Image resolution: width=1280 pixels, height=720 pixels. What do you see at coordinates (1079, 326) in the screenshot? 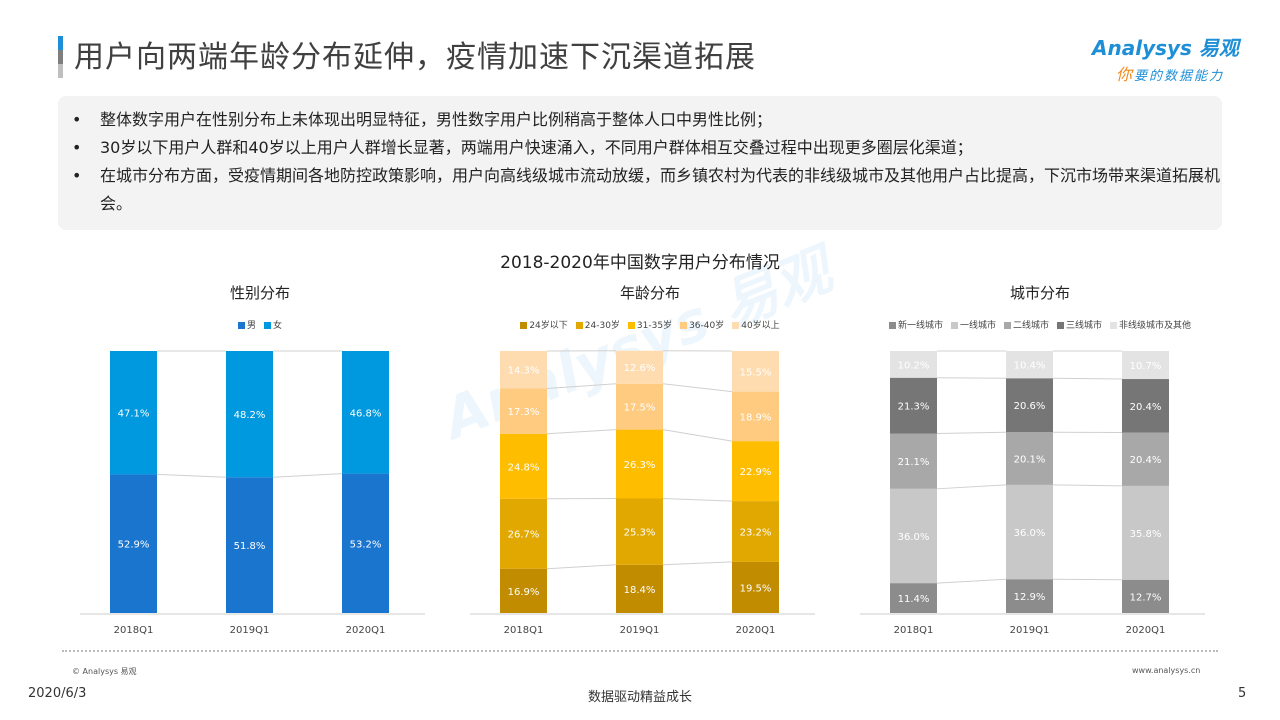
I see `legend-item: 三线城市` at bounding box center [1079, 326].